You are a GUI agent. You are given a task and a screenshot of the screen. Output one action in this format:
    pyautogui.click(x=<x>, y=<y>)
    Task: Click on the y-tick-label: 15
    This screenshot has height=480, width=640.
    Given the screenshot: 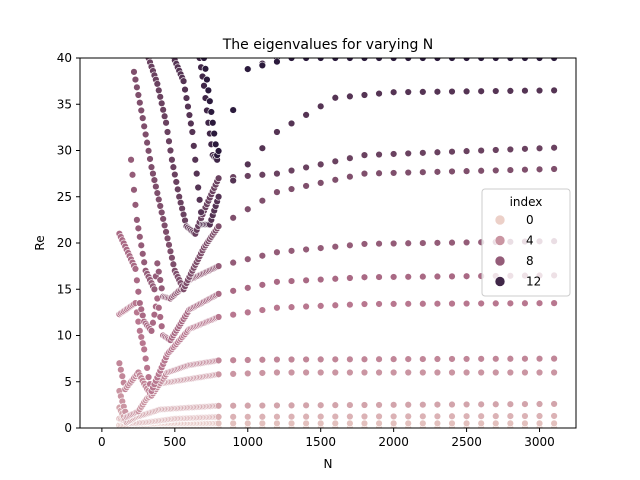 What is the action you would take?
    pyautogui.click(x=64, y=289)
    